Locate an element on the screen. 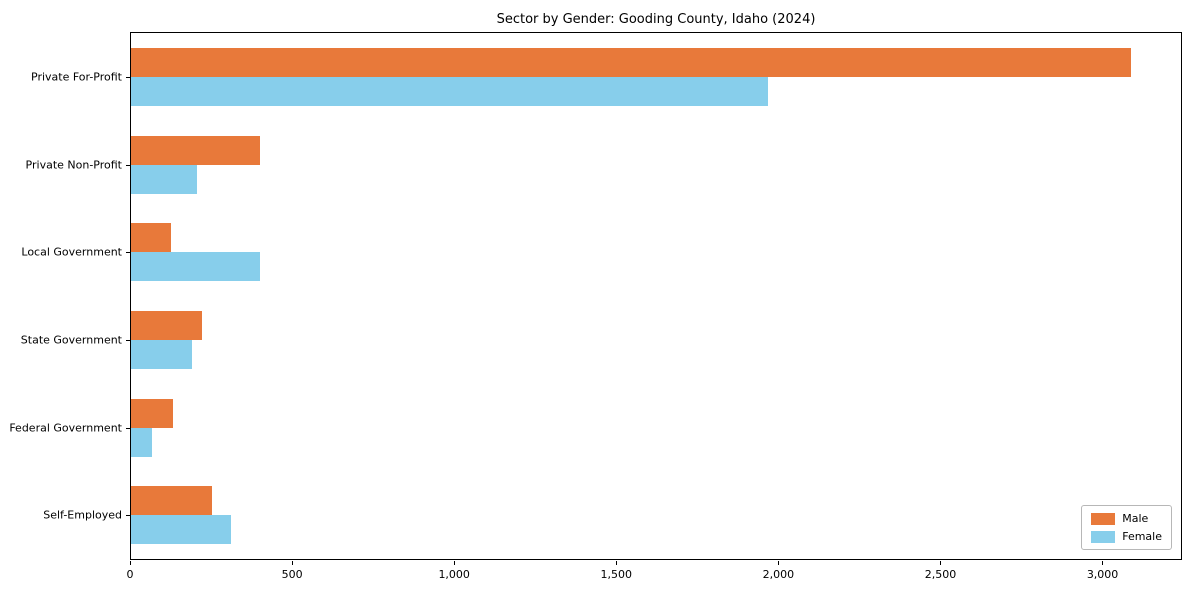 This screenshot has width=1200, height=600. bar-female-federal-government is located at coordinates (142, 442).